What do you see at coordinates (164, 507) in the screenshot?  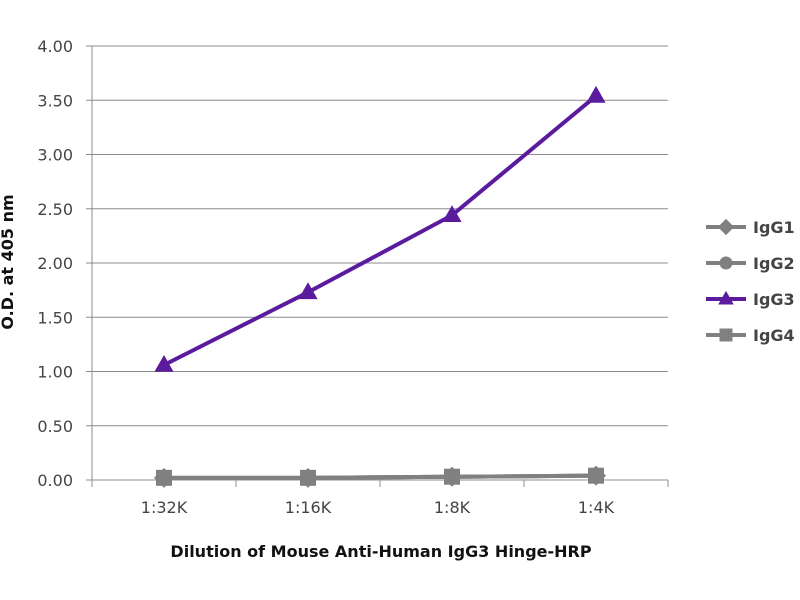 I see `x-tick-label: 1:32K` at bounding box center [164, 507].